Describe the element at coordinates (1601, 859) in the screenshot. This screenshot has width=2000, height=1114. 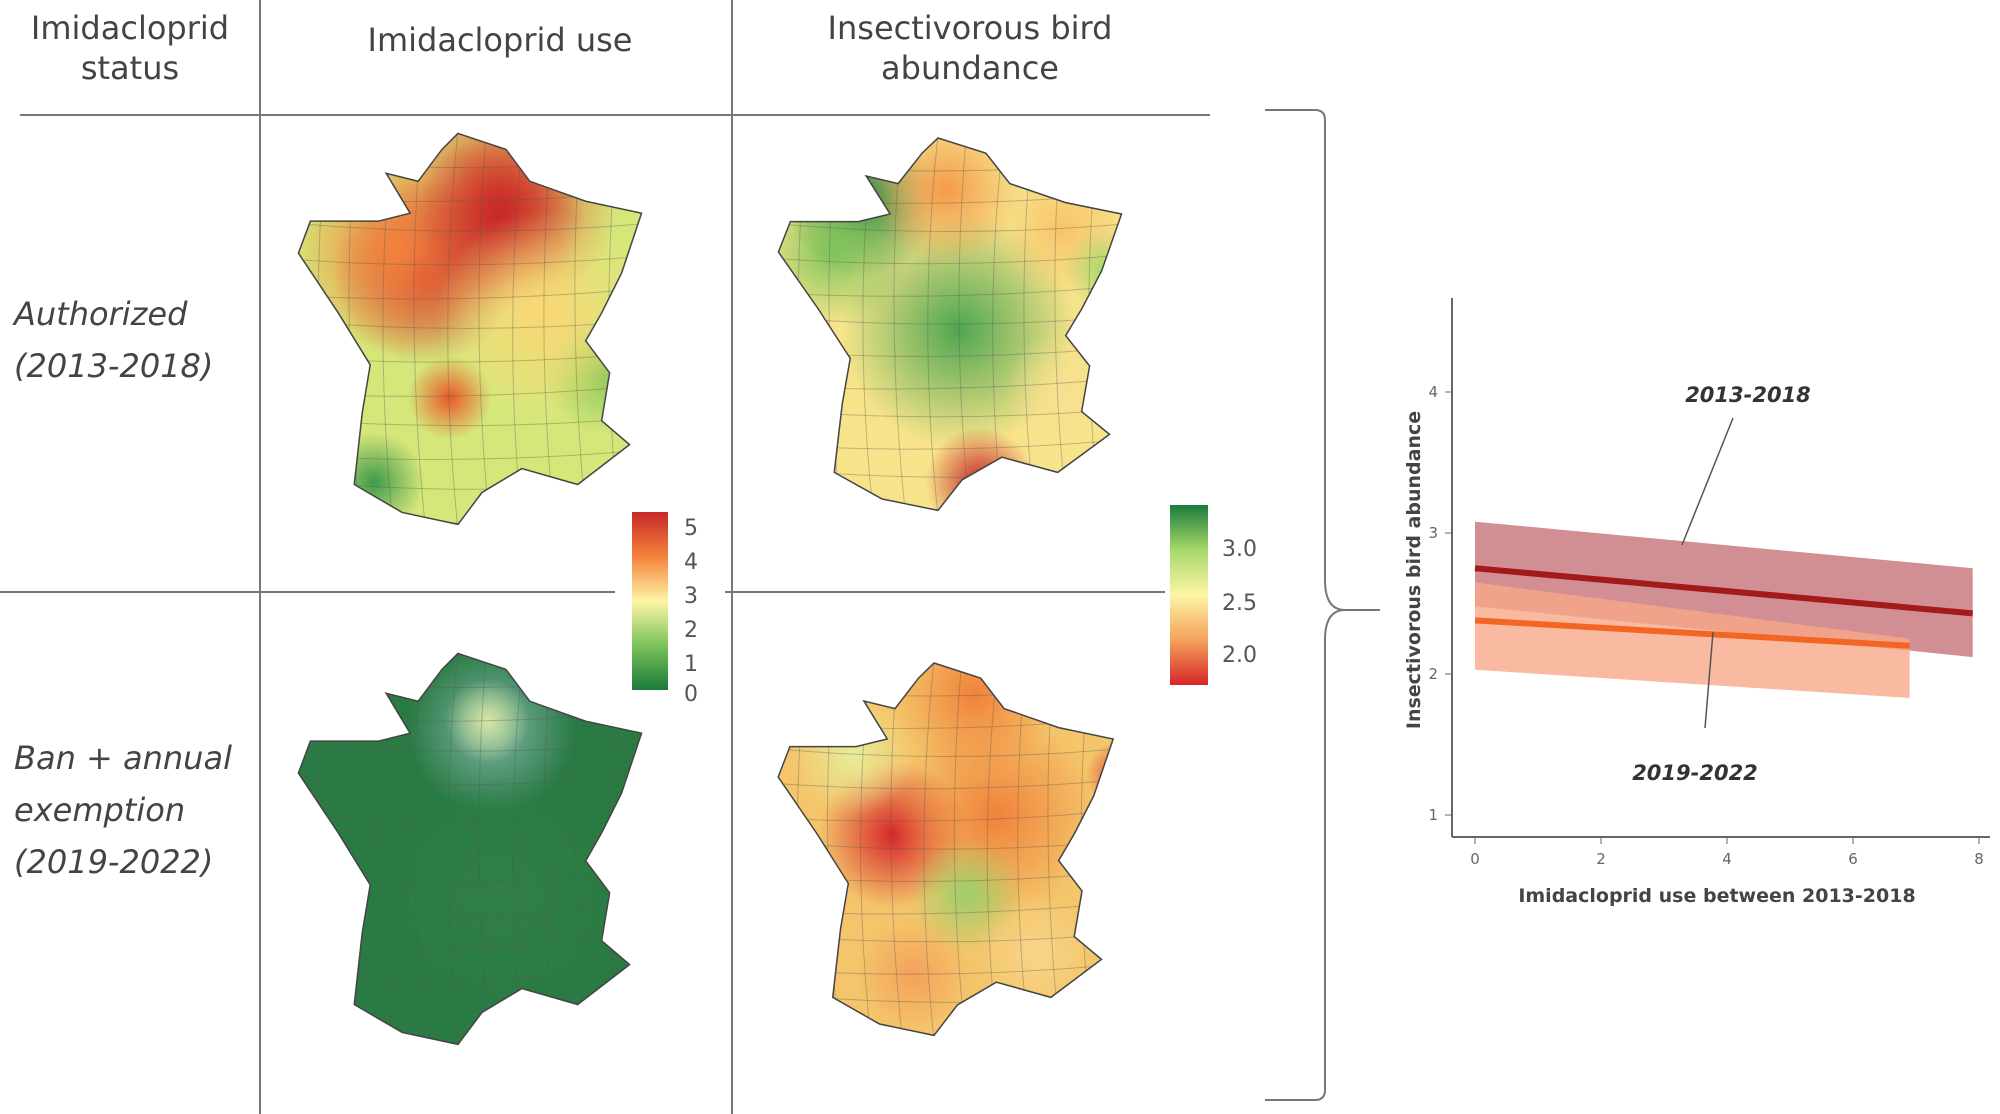
I see `x-tick-label: 2` at that location.